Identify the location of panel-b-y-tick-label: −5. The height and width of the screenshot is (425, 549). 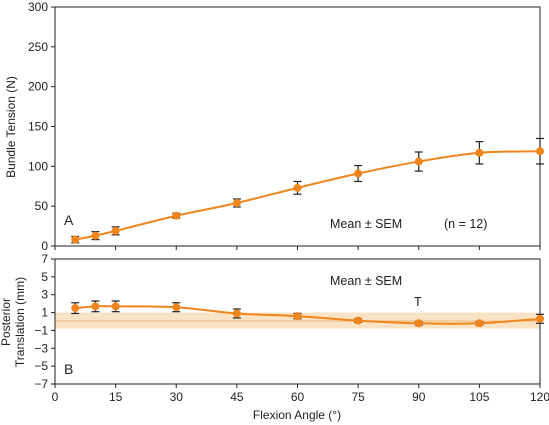
(41, 366).